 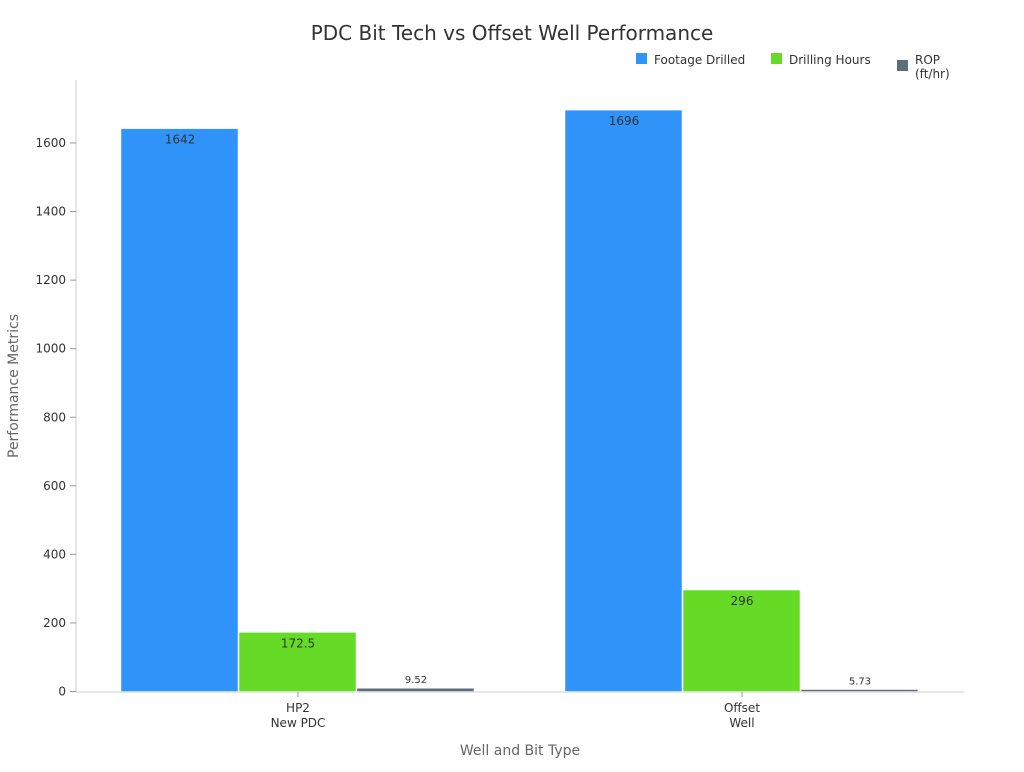 I want to click on y-tick-label: 0, so click(x=62, y=692).